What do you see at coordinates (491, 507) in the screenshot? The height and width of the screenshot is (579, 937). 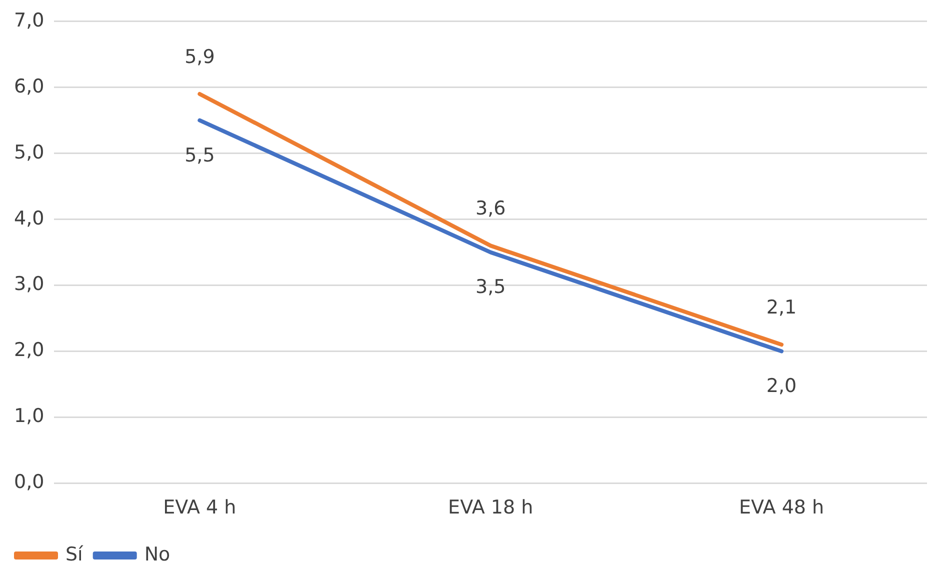 I see `x-tick-label: EVA 18 h` at bounding box center [491, 507].